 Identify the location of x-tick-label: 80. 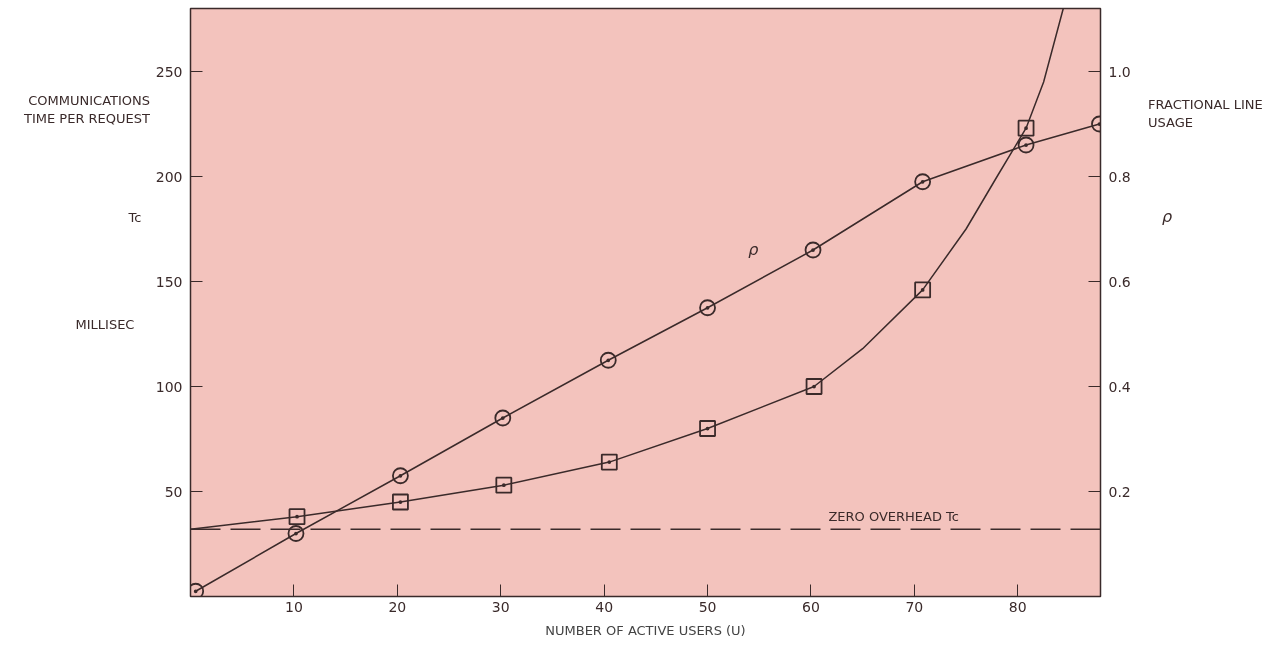
(1017, 606).